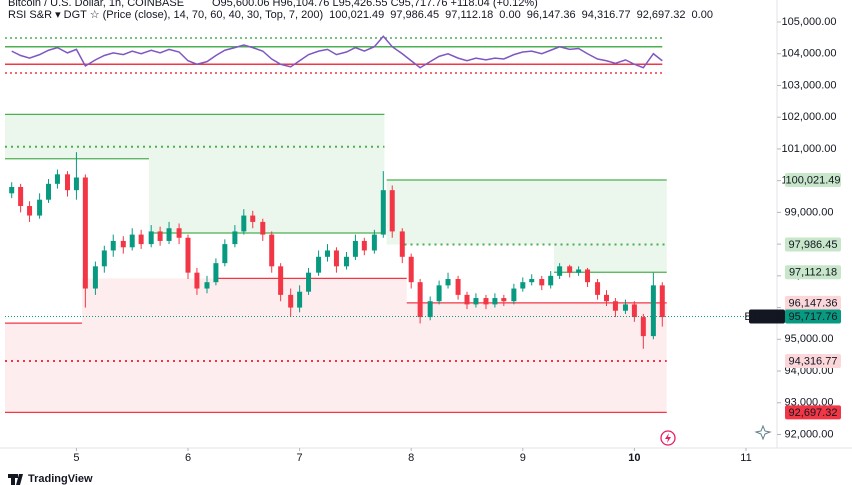 The width and height of the screenshot is (852, 485). Describe the element at coordinates (469, 15) in the screenshot. I see `indicator-value: 97,112.18` at that location.